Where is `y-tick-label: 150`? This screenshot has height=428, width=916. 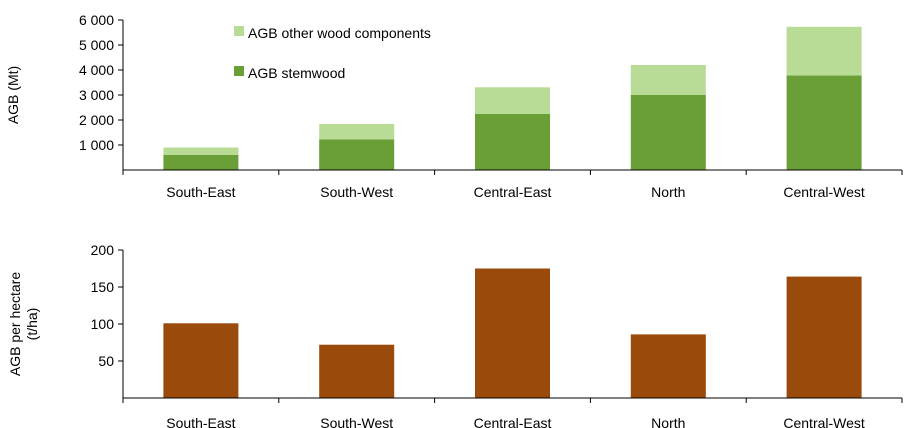 y-tick-label: 150 is located at coordinates (103, 287).